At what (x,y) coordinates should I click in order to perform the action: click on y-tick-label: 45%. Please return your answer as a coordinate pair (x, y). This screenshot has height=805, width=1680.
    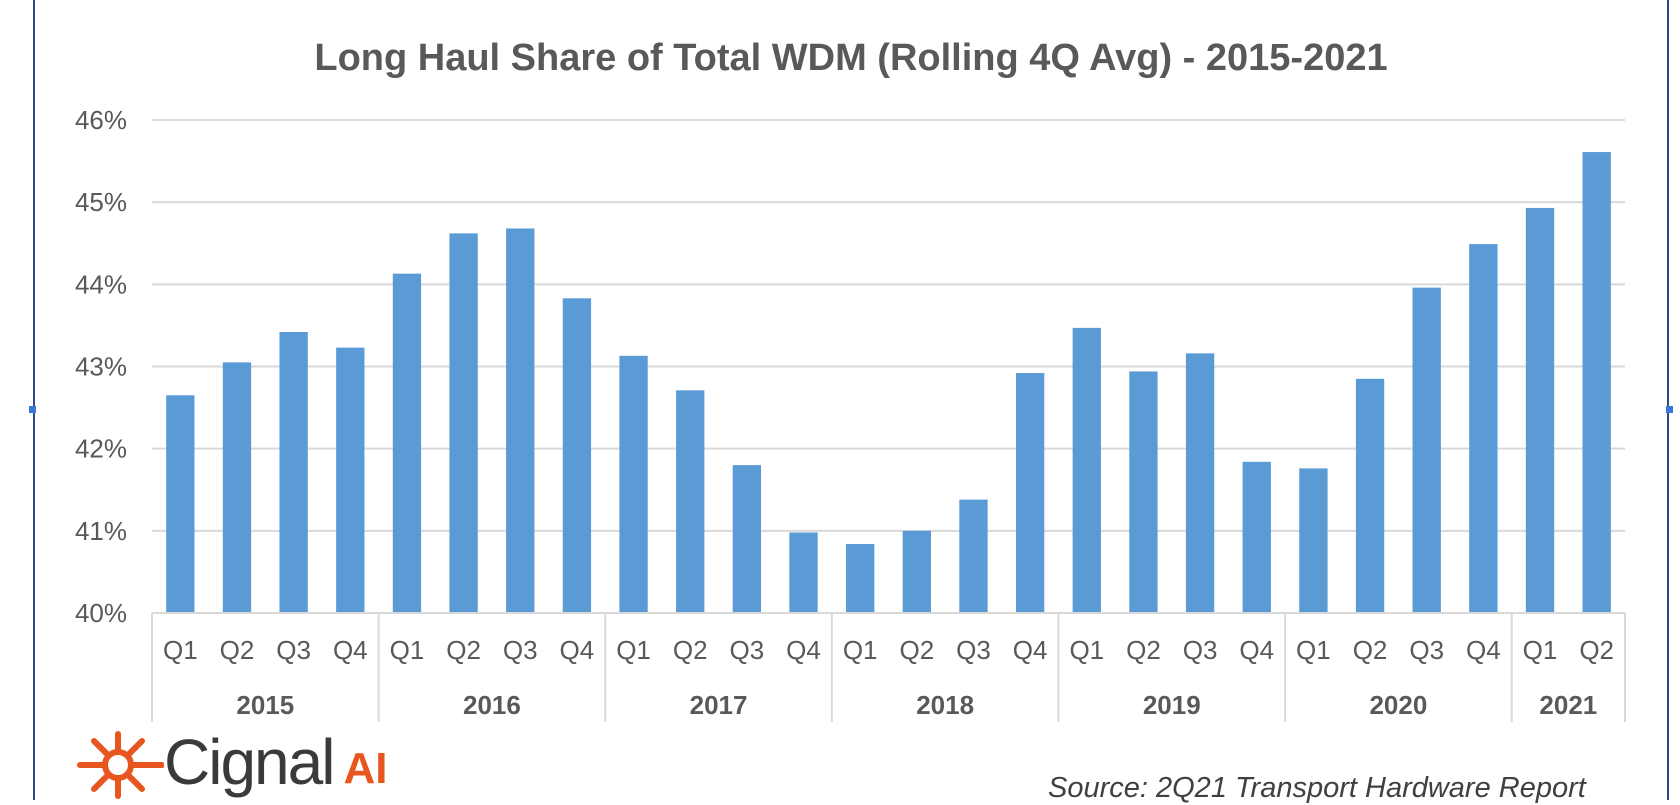
    Looking at the image, I should click on (101, 202).